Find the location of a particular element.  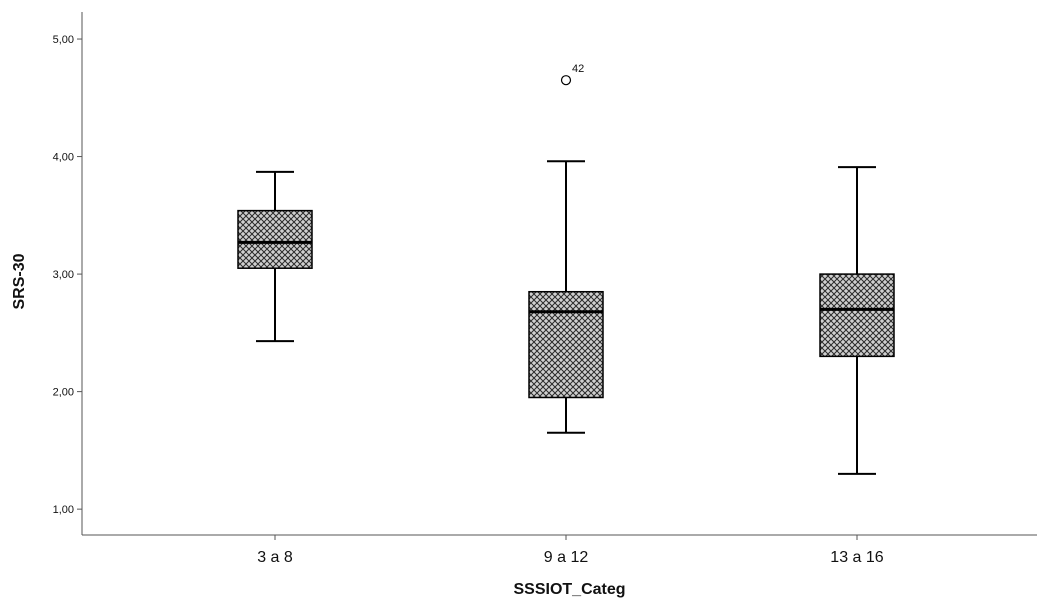

y-axis-title: SRS-30 is located at coordinates (19, 281).